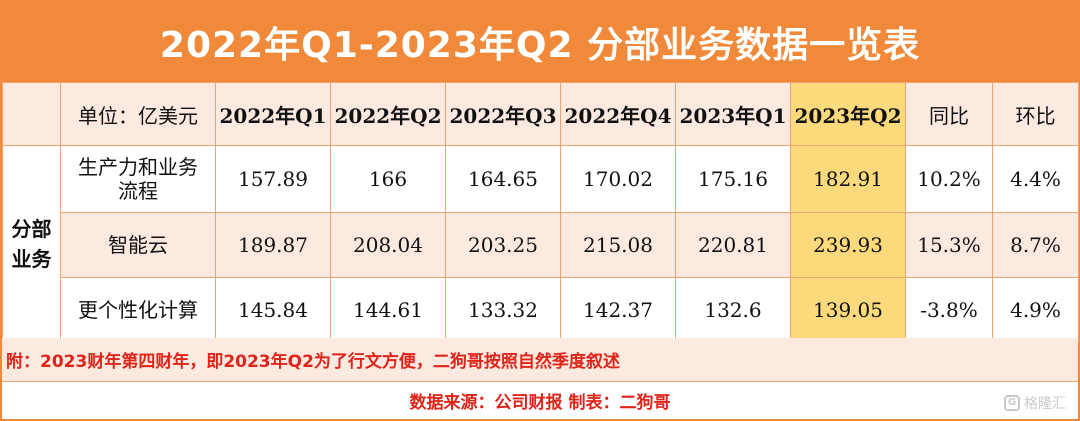 The width and height of the screenshot is (1080, 421). Describe the element at coordinates (388, 179) in the screenshot. I see `cell-value: 166` at that location.